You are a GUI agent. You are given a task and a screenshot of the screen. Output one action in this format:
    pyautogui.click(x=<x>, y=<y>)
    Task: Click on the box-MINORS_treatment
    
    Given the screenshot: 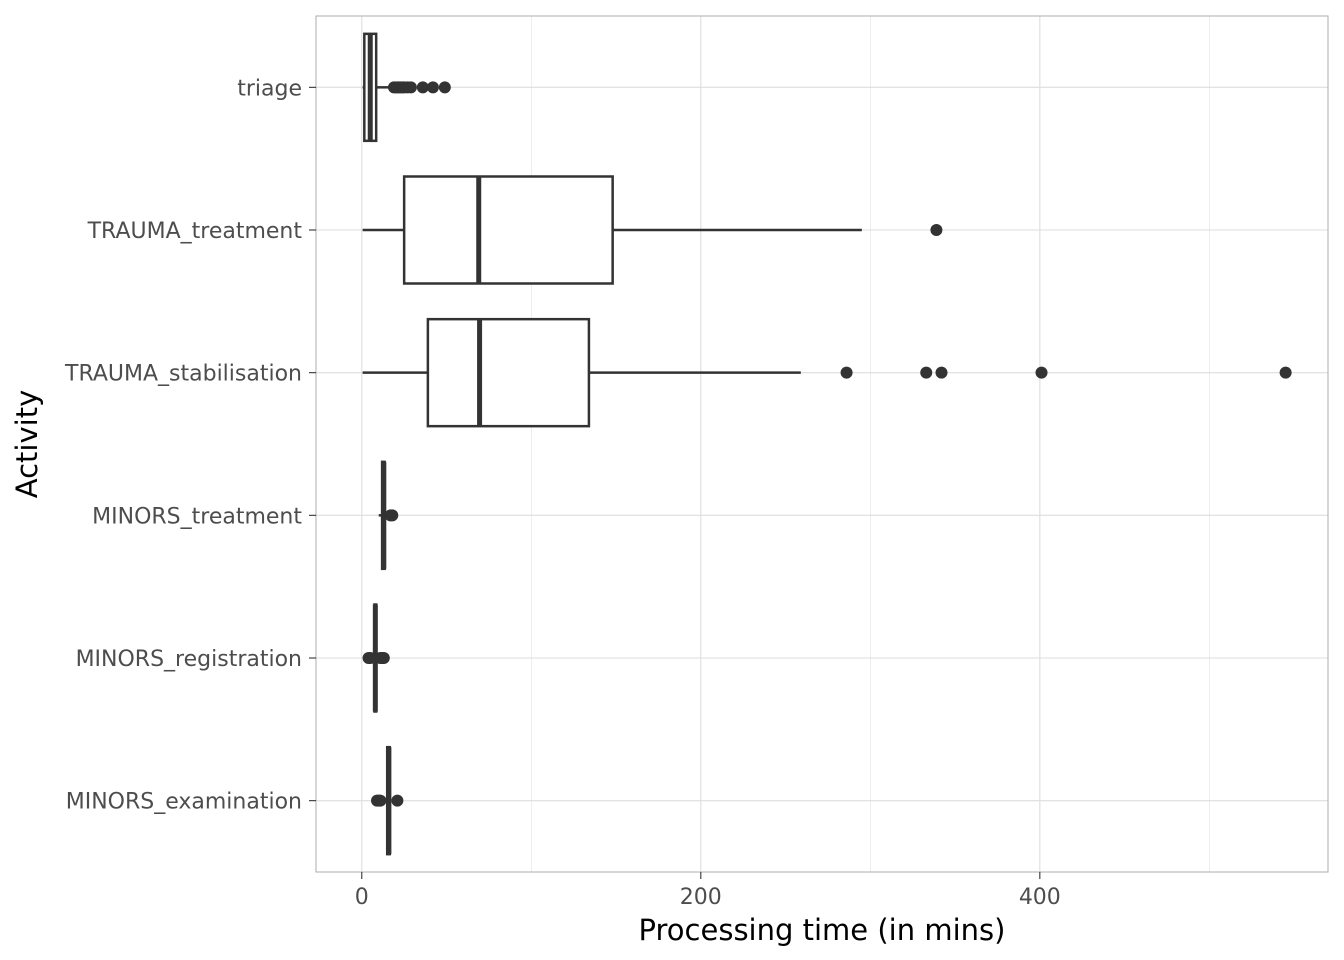 What is the action you would take?
    pyautogui.click(x=388, y=515)
    